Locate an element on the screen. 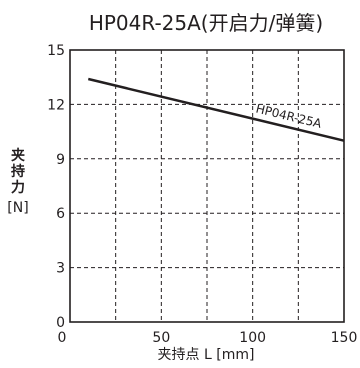  y-tick-label: 3 is located at coordinates (60, 269).